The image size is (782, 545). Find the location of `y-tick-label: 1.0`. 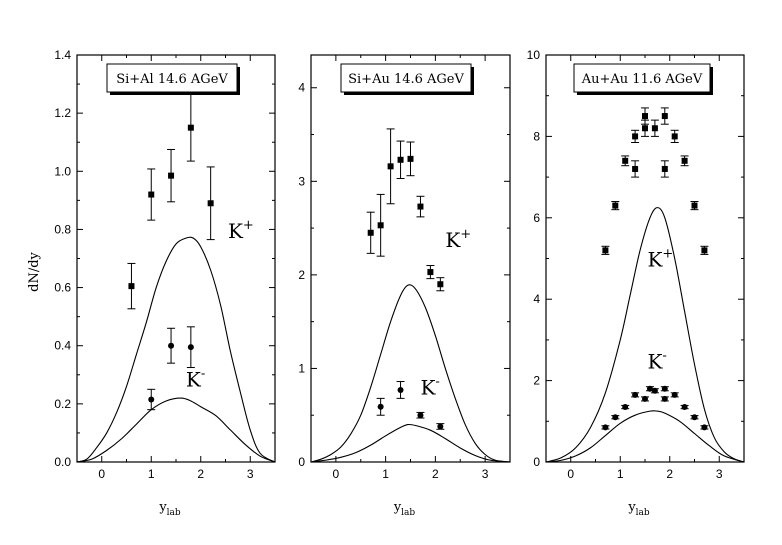

y-tick-label: 1.0 is located at coordinates (62, 171).